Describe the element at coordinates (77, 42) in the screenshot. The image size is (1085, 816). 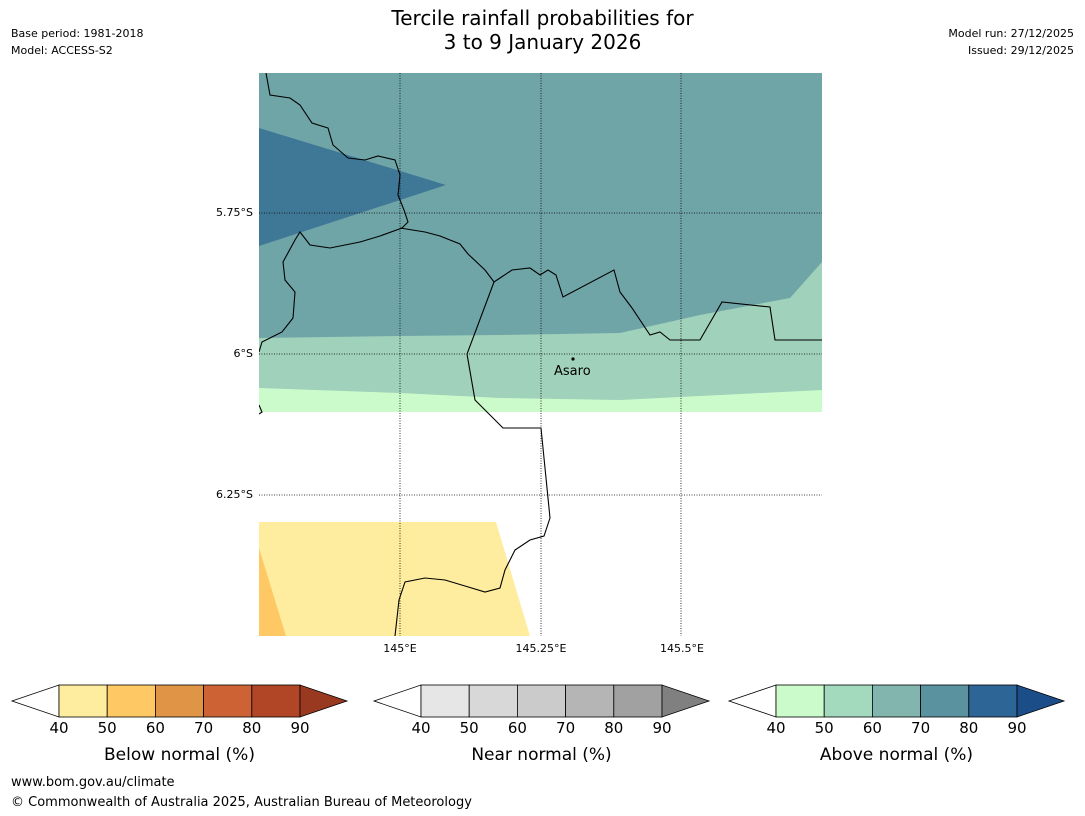
I see `meta-left: Base period: 1981-2018 Model: ACCESS-S2` at that location.